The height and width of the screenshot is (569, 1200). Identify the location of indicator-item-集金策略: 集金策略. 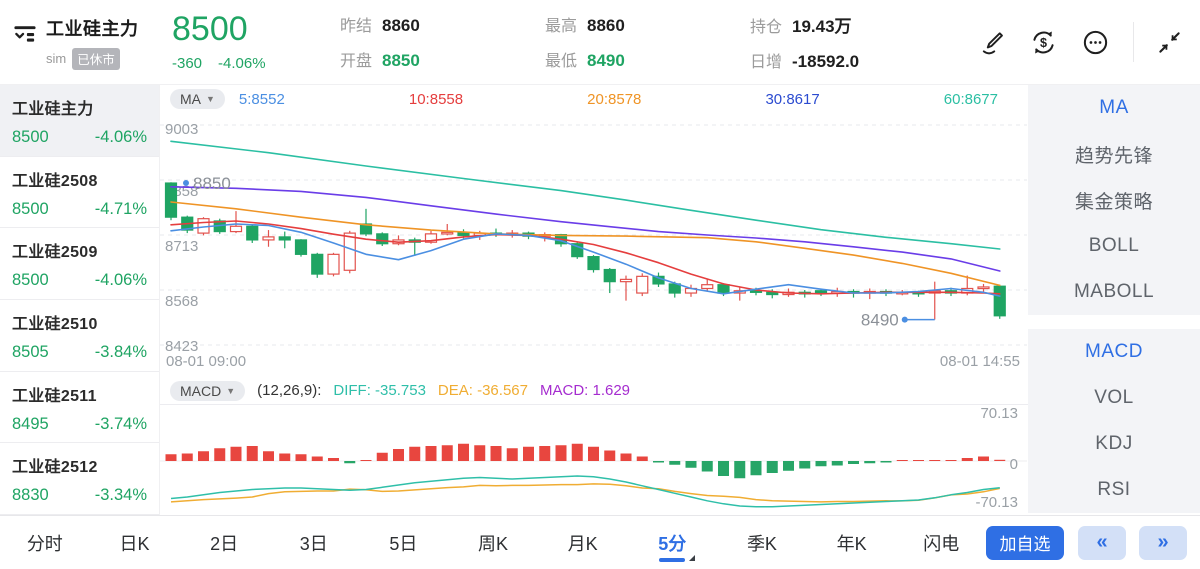
(1113, 202).